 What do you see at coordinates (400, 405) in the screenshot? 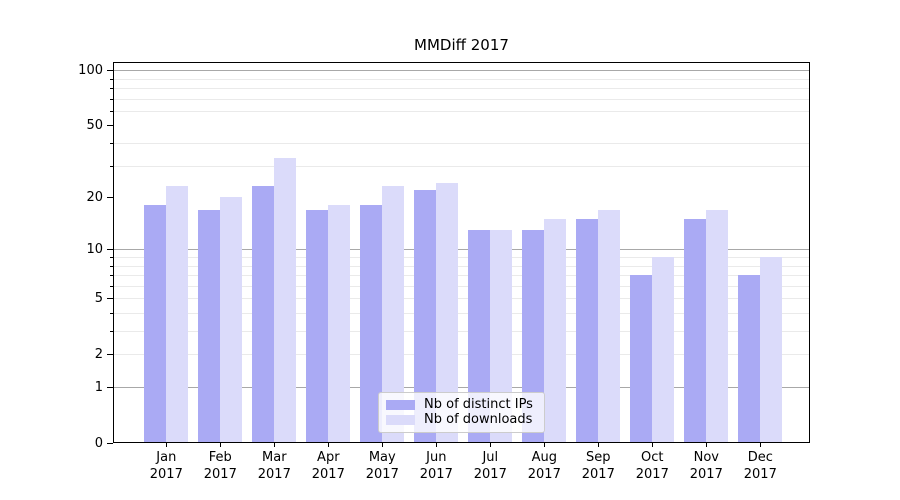
I see `legend-swatch-distinct-ips` at bounding box center [400, 405].